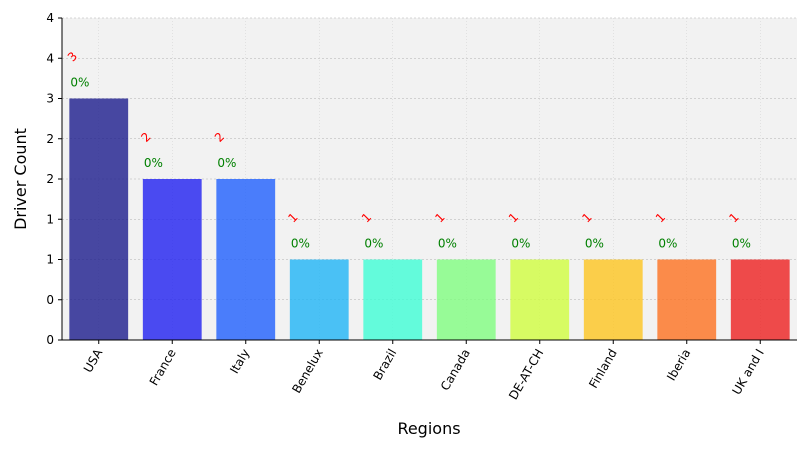  I want to click on x-tick-label: Brazil, so click(384, 365).